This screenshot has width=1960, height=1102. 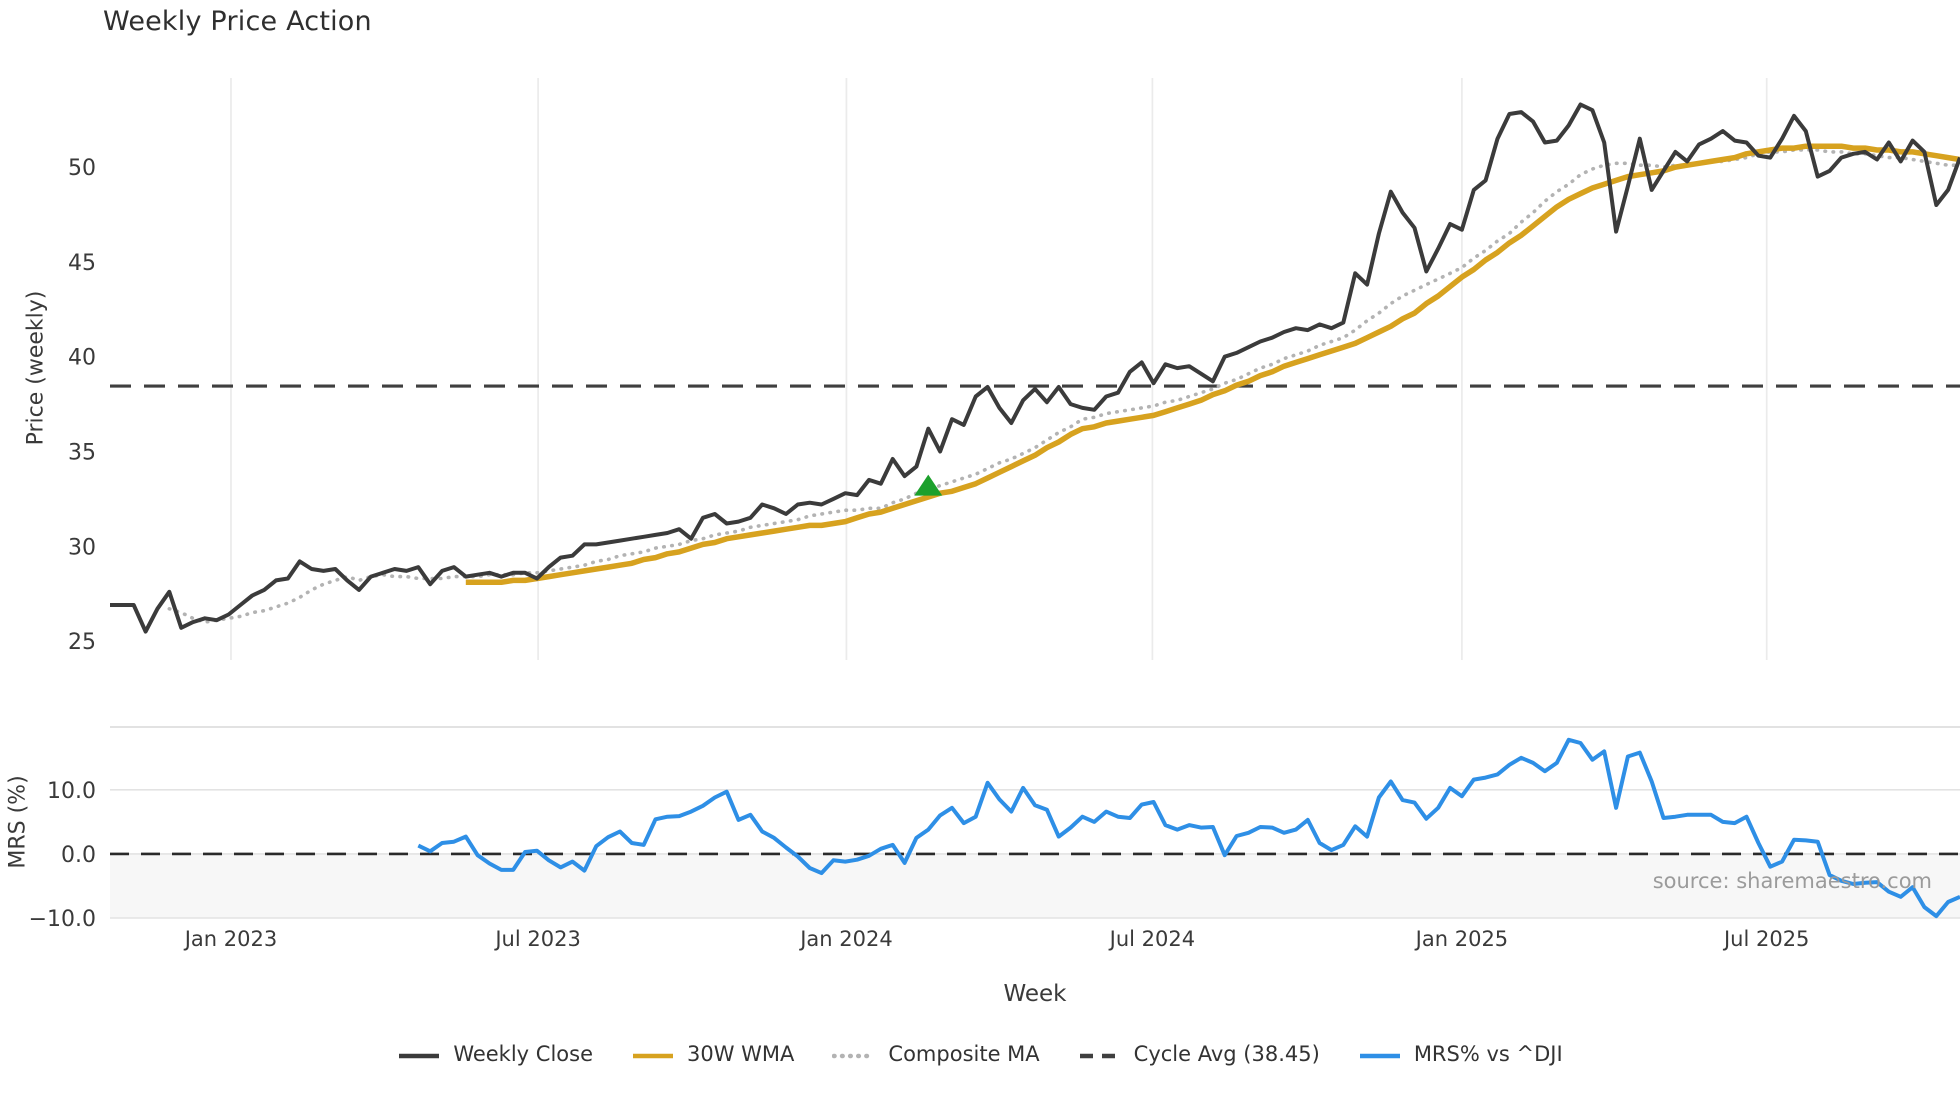 What do you see at coordinates (230, 939) in the screenshot?
I see `x-tick-label: Jan 2023` at bounding box center [230, 939].